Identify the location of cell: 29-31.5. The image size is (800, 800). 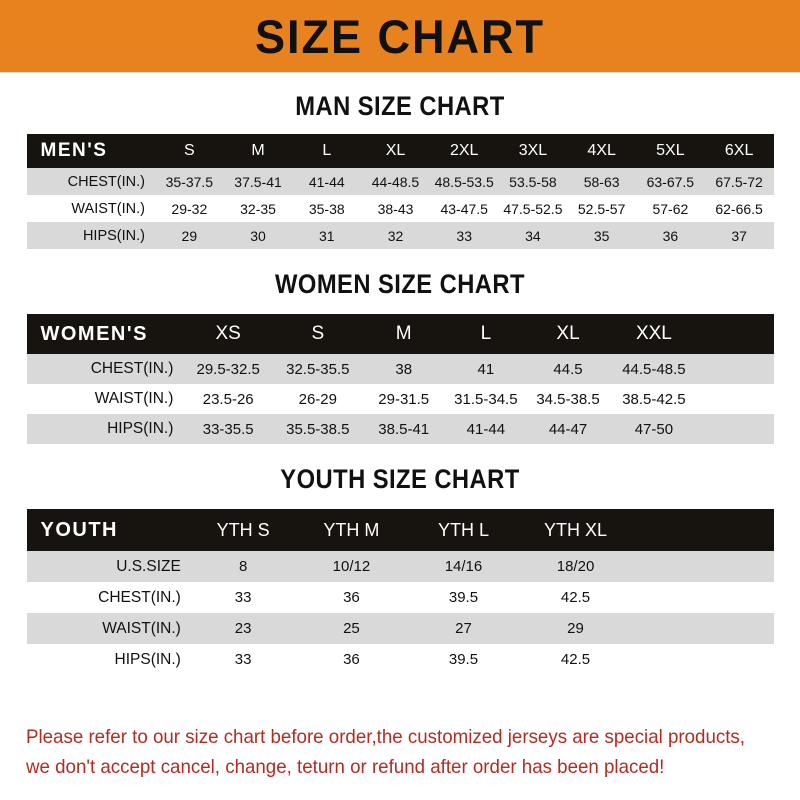
(404, 399).